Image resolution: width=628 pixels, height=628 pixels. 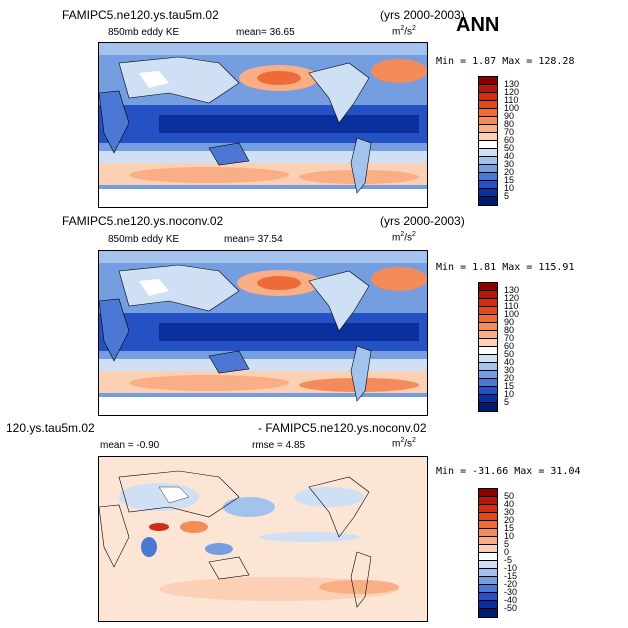 I want to click on season-label: ANN, so click(x=478, y=25).